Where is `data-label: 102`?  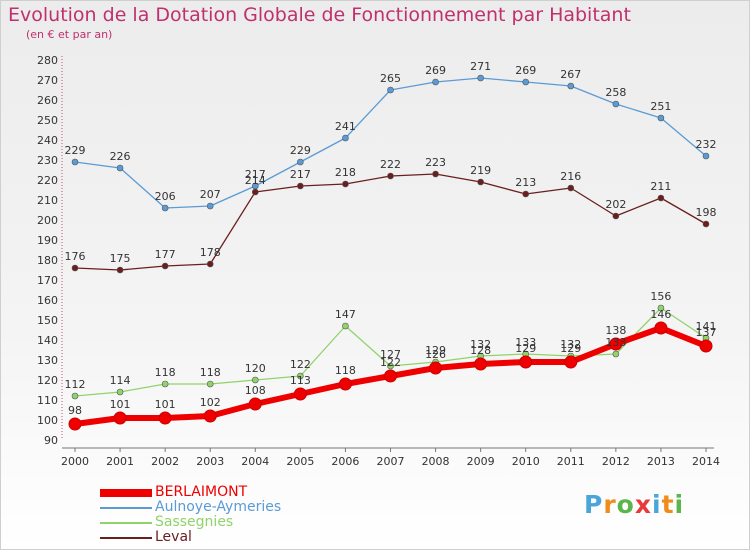 data-label: 102 is located at coordinates (210, 402).